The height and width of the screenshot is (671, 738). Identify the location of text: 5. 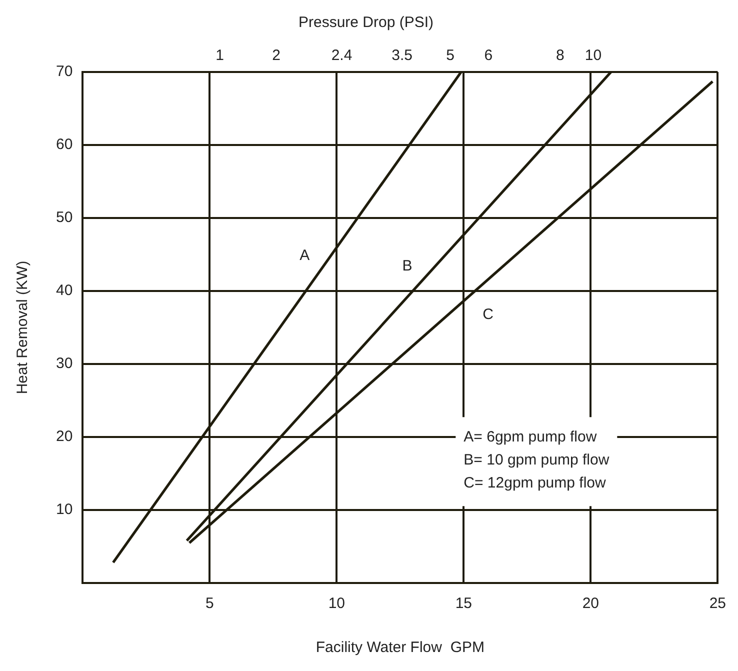
(450, 55).